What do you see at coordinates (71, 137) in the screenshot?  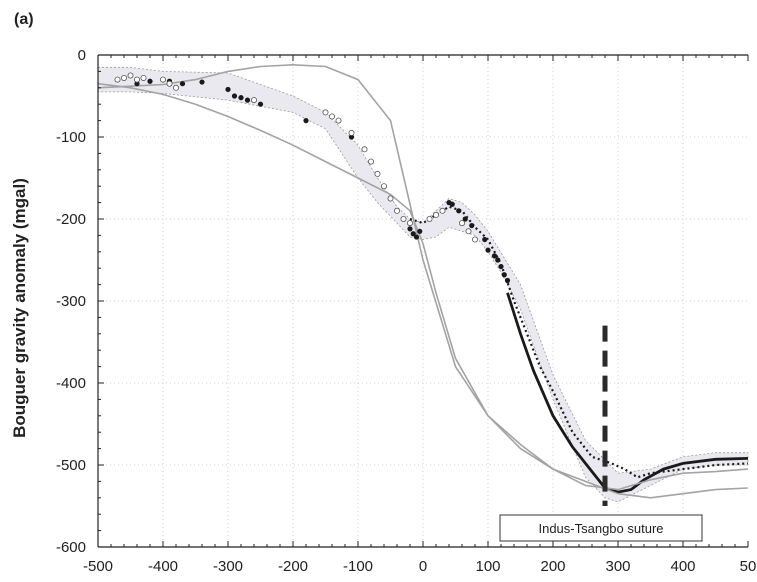 I see `y-tick-label: -100` at bounding box center [71, 137].